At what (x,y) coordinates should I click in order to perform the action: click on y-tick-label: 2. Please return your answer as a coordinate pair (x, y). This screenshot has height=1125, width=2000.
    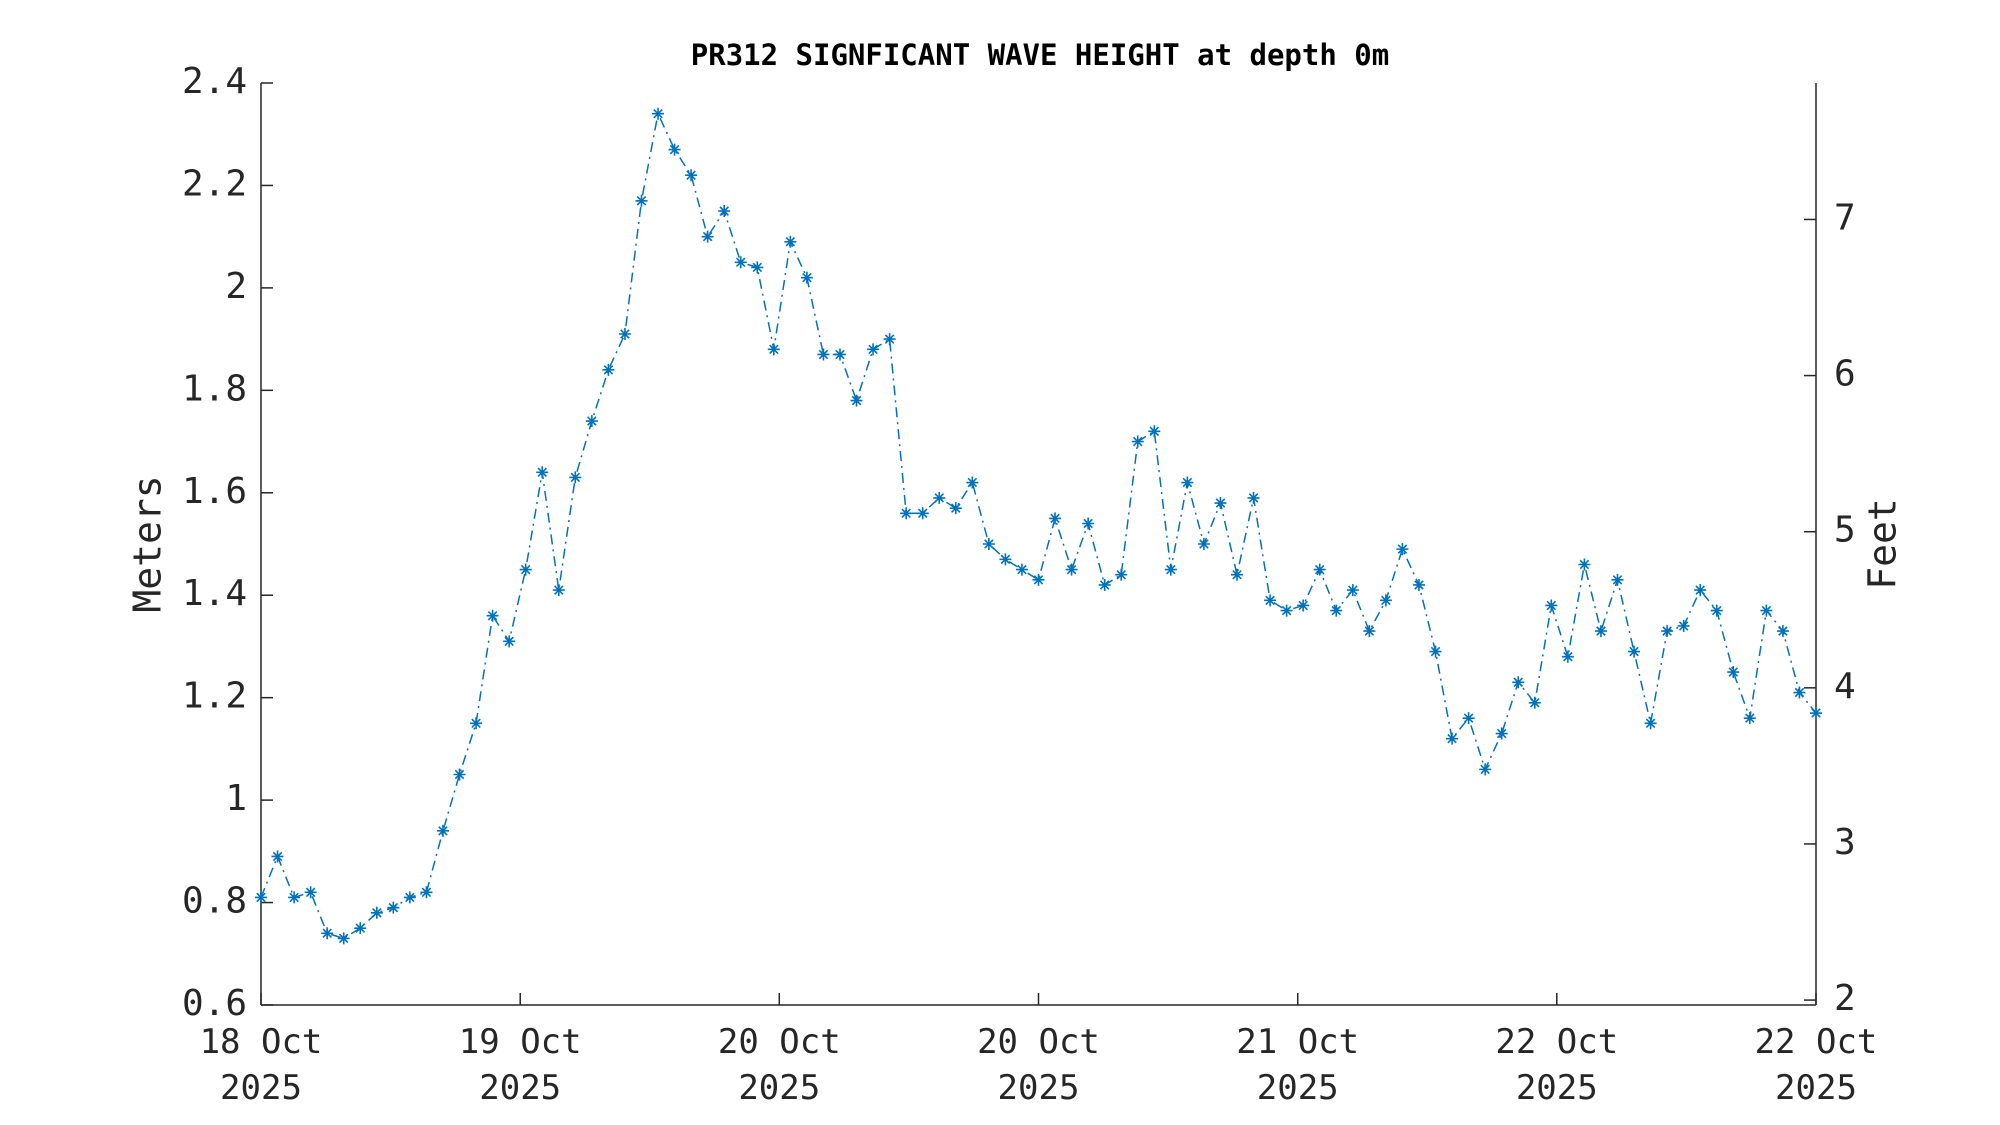
    Looking at the image, I should click on (236, 286).